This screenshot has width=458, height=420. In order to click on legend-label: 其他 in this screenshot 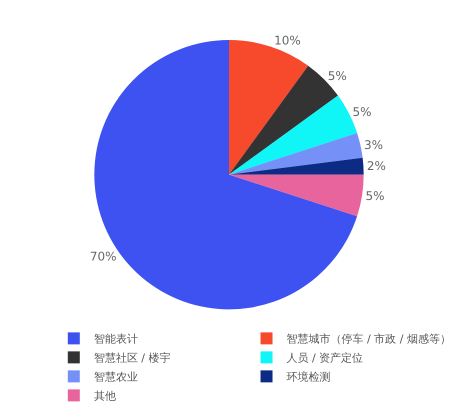, I will do `click(105, 396)`.